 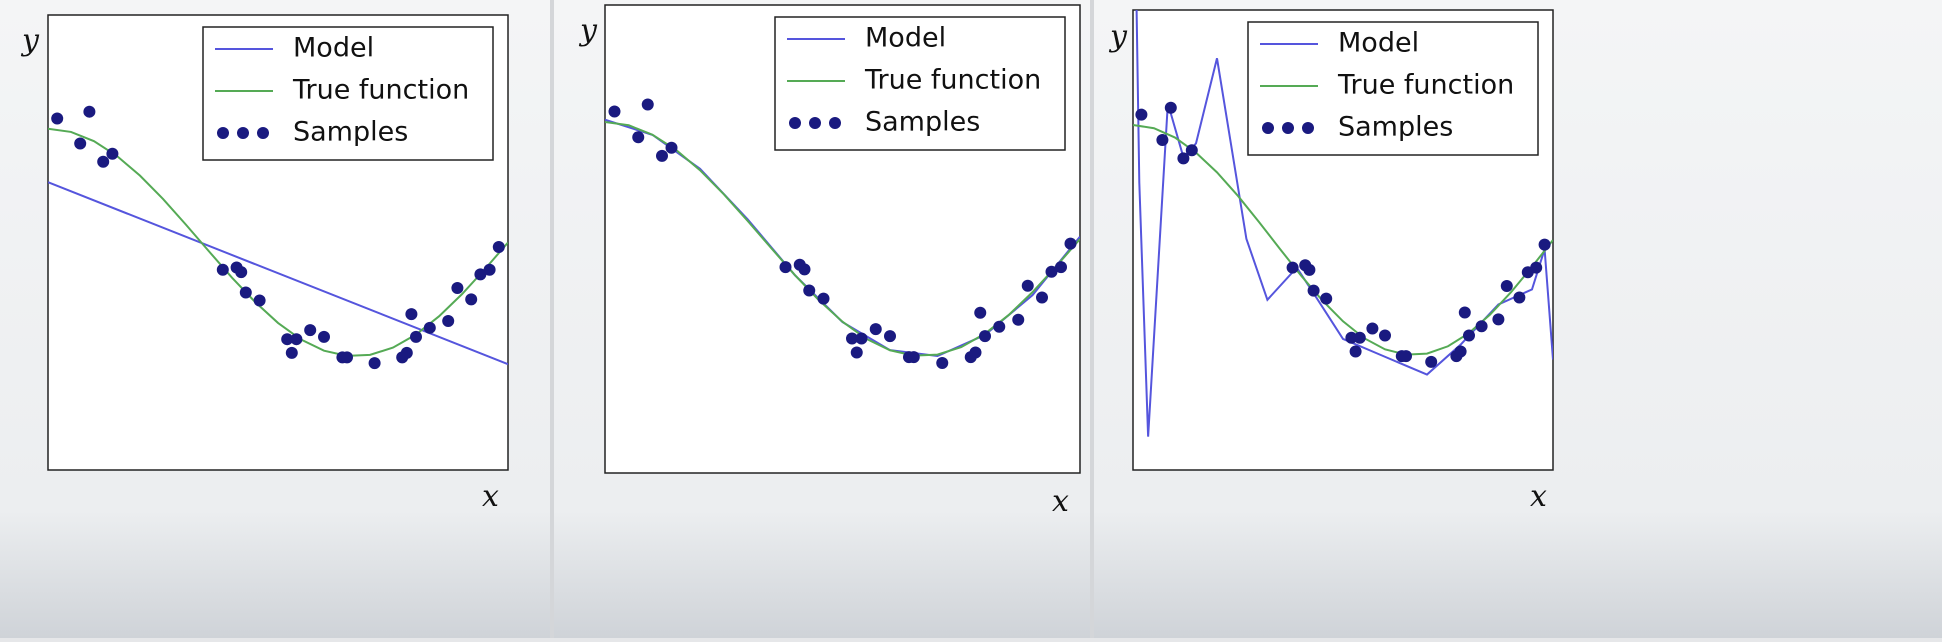 I want to click on line-series, so click(x=278, y=273).